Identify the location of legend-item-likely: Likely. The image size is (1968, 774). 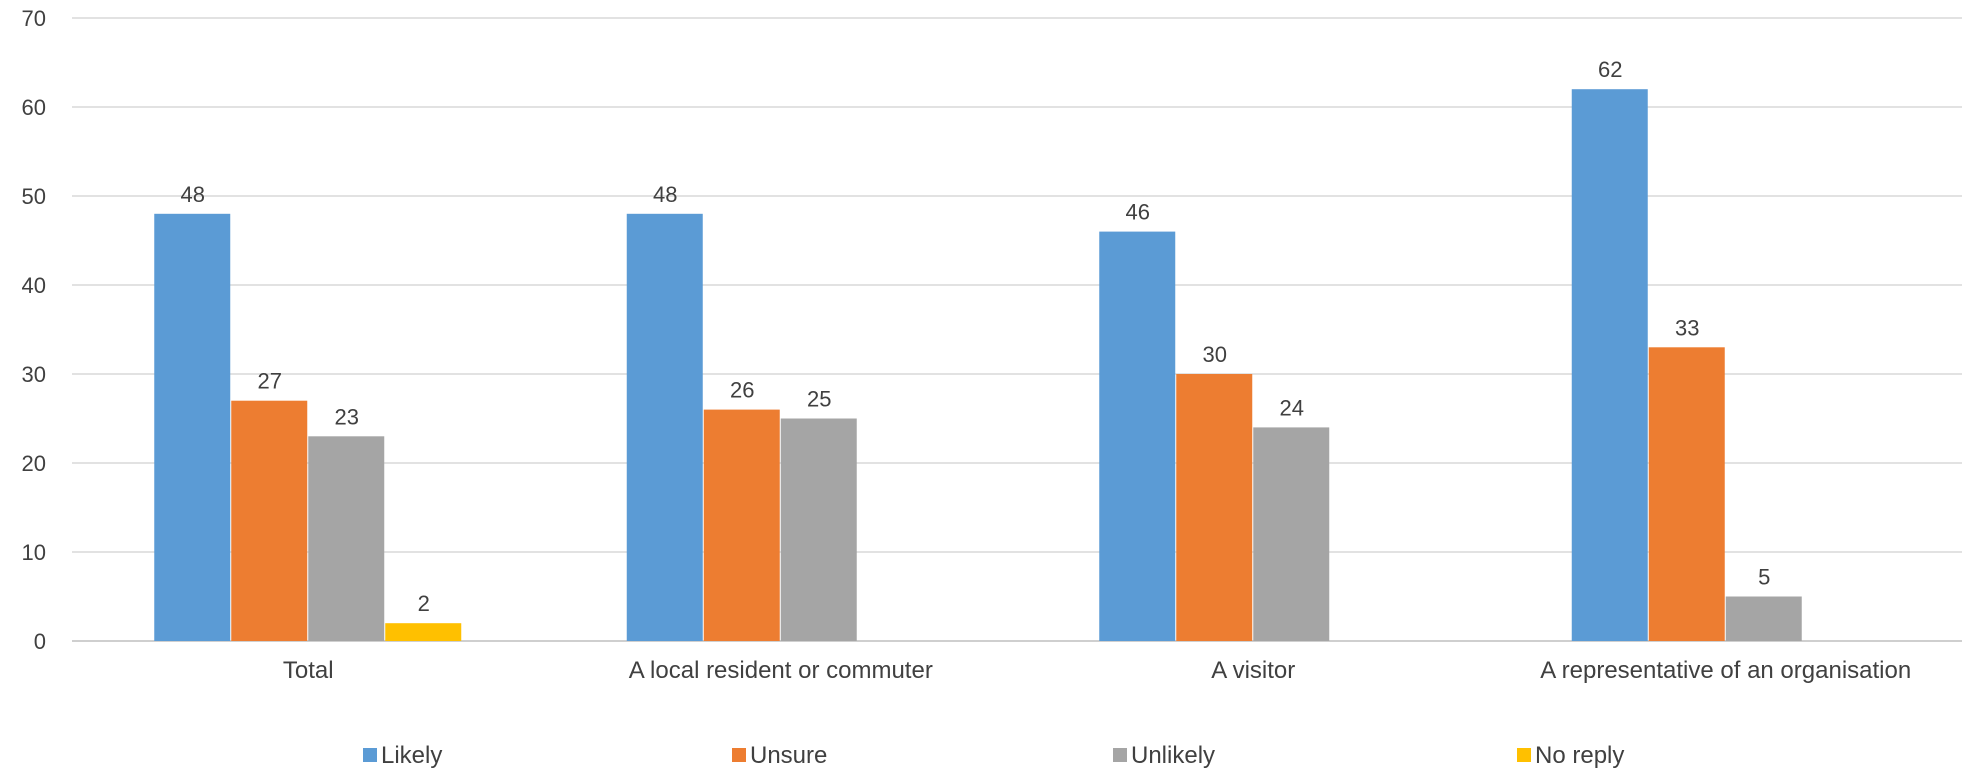
(402, 755).